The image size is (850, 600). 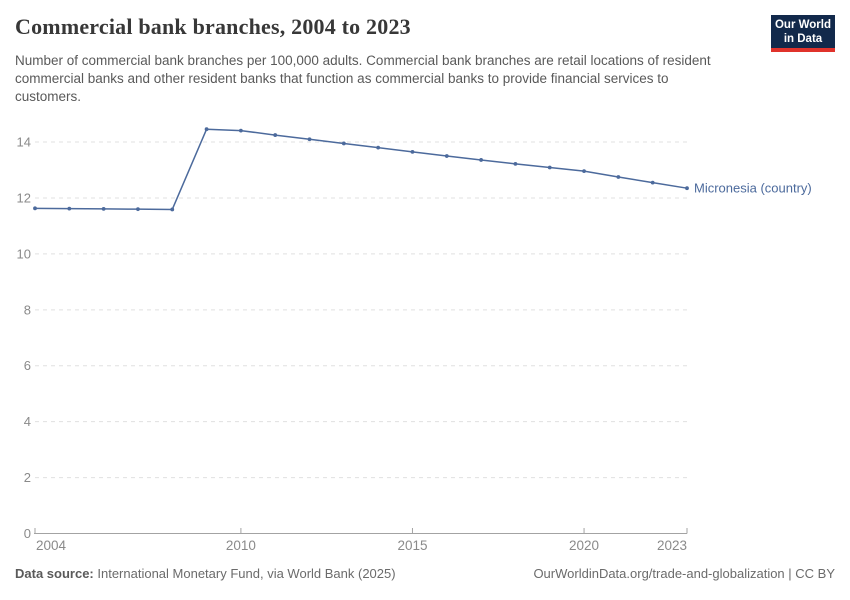 I want to click on owid-logo: Our World in Data, so click(x=803, y=33).